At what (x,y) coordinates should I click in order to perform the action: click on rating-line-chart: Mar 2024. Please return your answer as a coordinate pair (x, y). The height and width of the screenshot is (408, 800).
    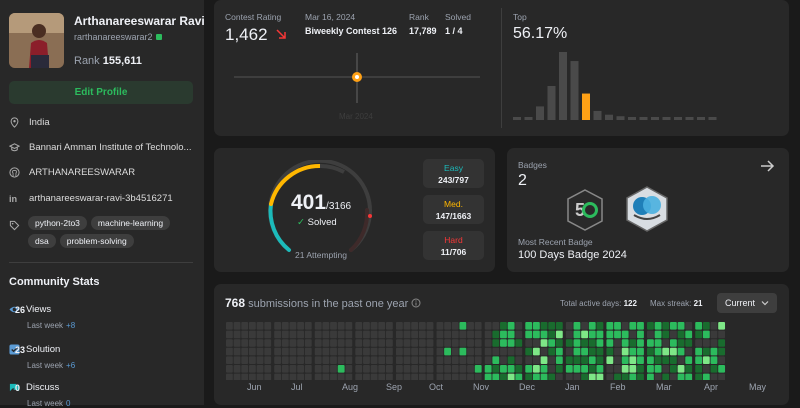
    Looking at the image, I should click on (358, 85).